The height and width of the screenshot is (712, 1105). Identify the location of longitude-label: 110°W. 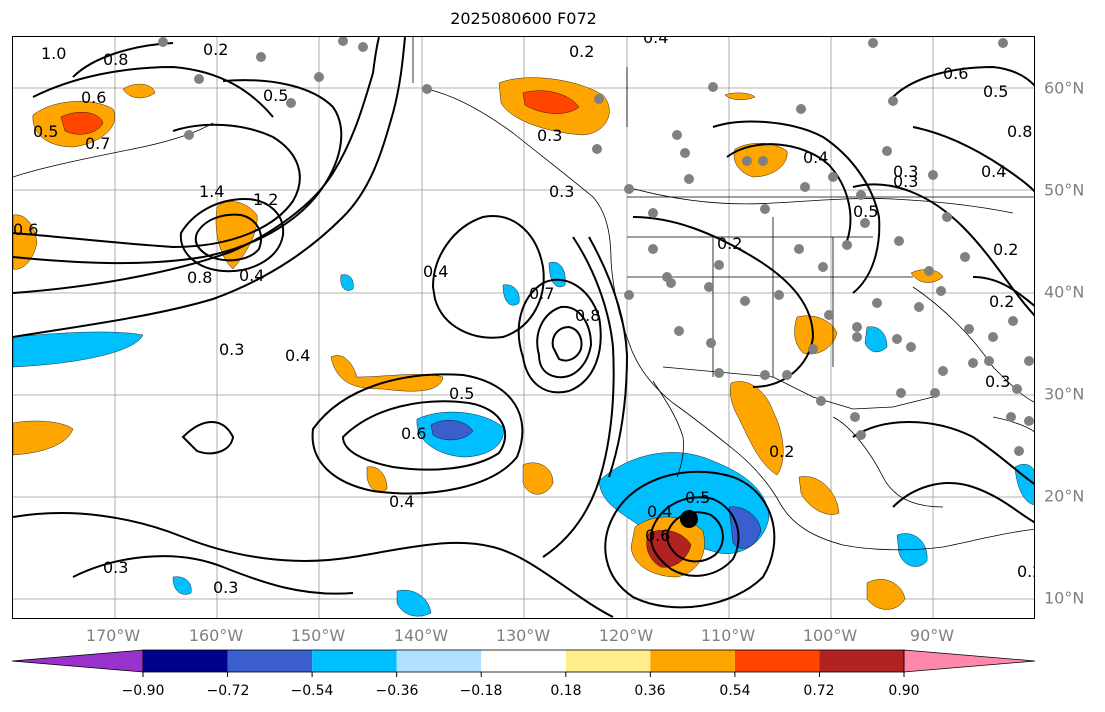
(728, 635).